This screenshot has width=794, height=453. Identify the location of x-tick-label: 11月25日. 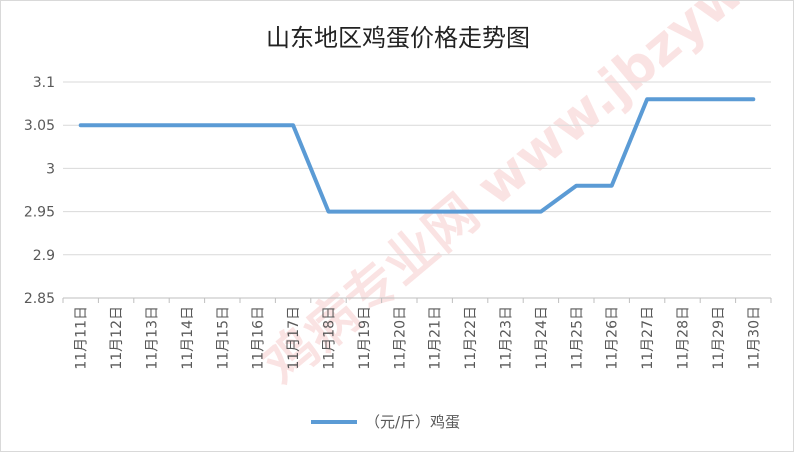
(577, 338).